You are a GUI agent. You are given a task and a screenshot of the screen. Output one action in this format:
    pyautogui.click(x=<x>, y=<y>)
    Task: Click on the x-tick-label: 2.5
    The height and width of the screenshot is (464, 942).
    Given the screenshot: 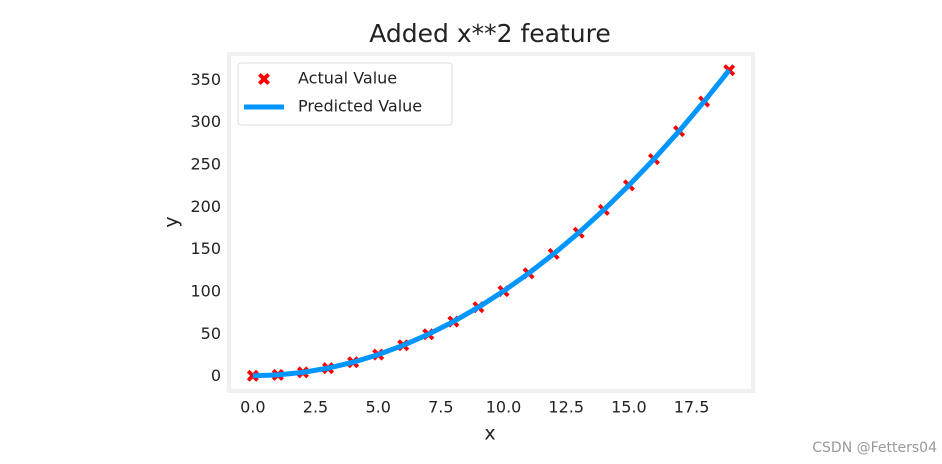 What is the action you would take?
    pyautogui.click(x=315, y=407)
    